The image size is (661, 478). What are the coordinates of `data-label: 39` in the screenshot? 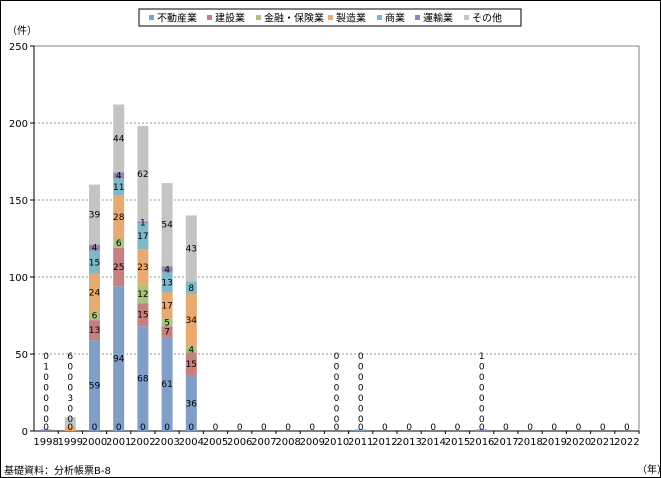 It's located at (95, 216).